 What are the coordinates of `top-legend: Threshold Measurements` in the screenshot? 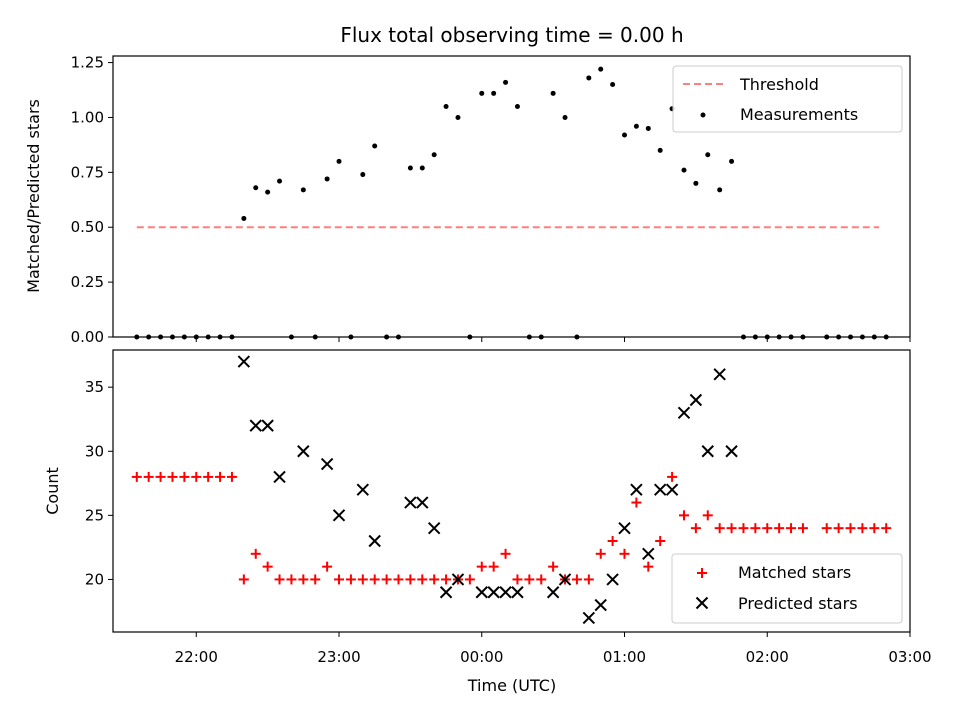 It's located at (787, 99).